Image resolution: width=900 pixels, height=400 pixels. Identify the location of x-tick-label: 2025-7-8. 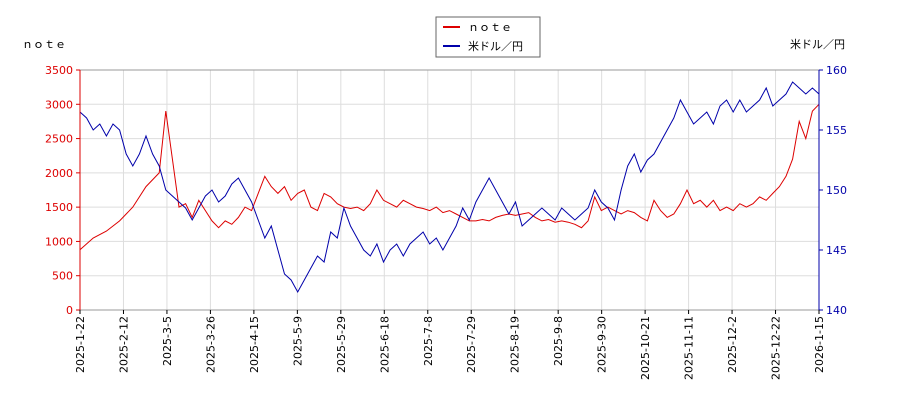
(428, 341).